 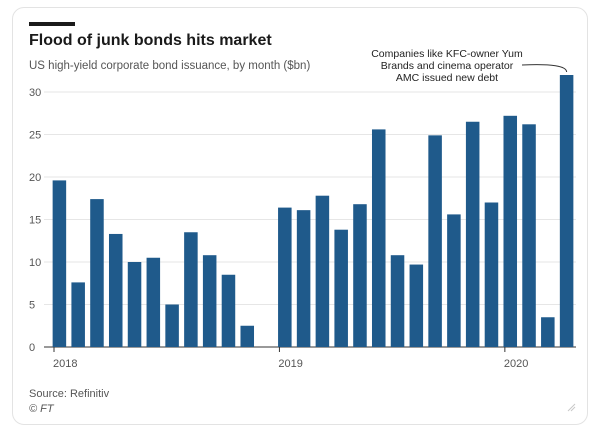 What do you see at coordinates (69, 394) in the screenshot?
I see `source-note: Source: Refinitiv` at bounding box center [69, 394].